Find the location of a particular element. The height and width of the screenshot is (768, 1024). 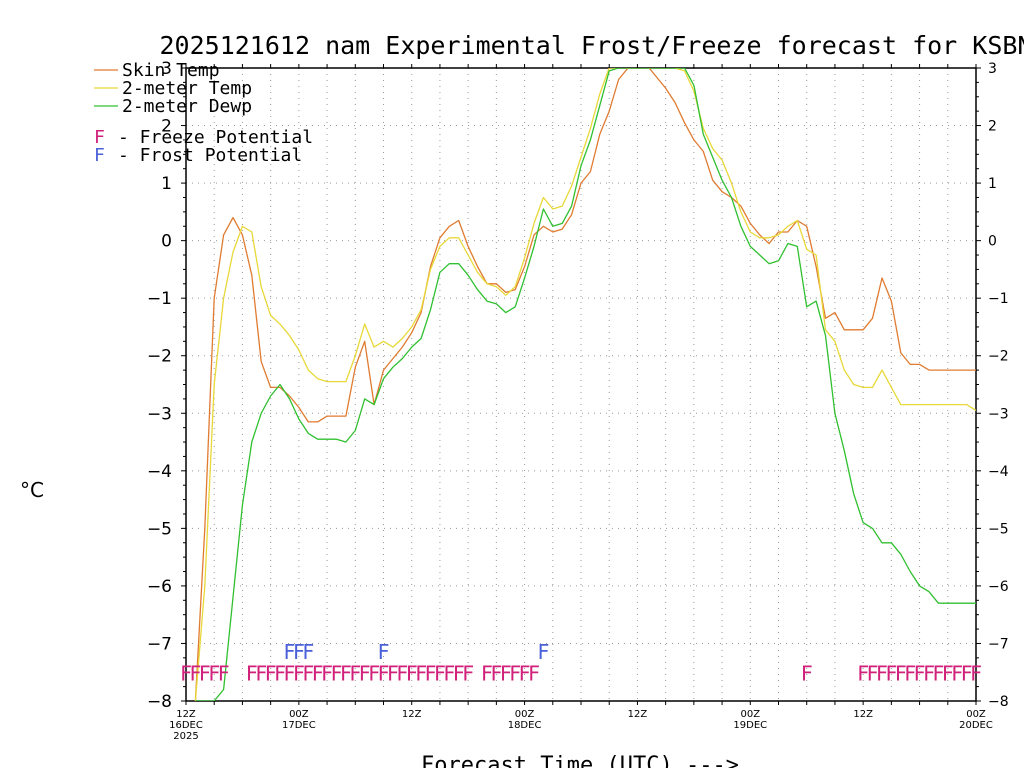

x-tick-label: 18DEC is located at coordinates (525, 725).